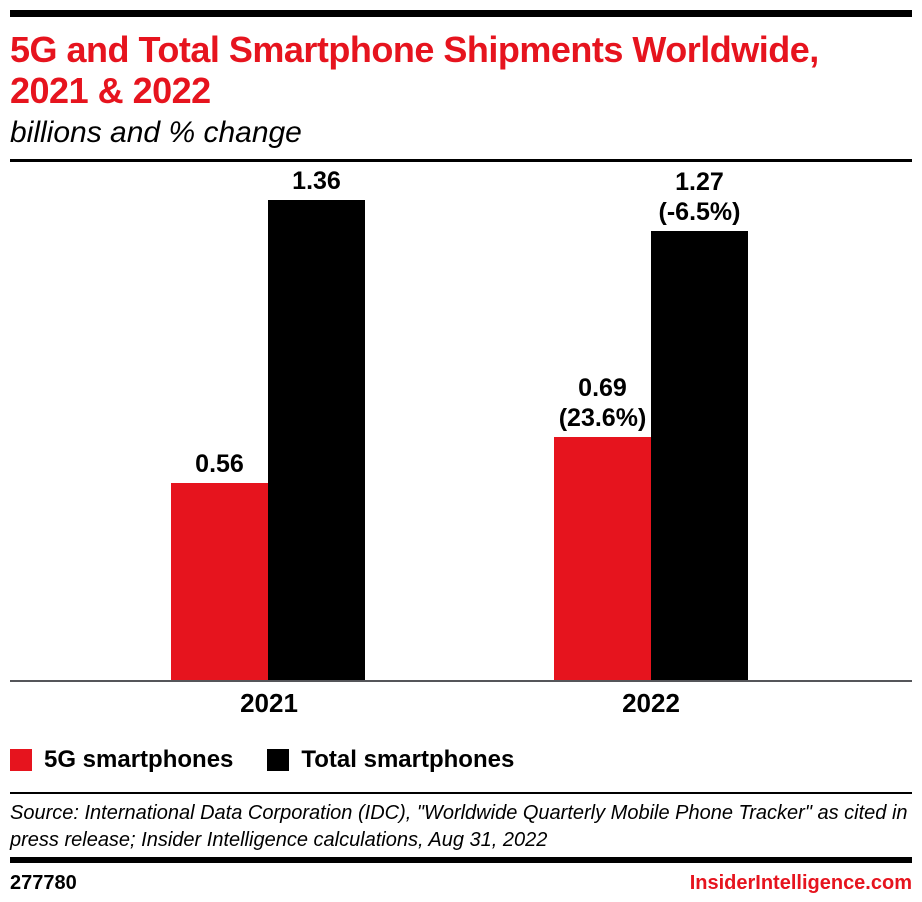  What do you see at coordinates (651, 702) in the screenshot?
I see `x-axis-label-2022: 2022` at bounding box center [651, 702].